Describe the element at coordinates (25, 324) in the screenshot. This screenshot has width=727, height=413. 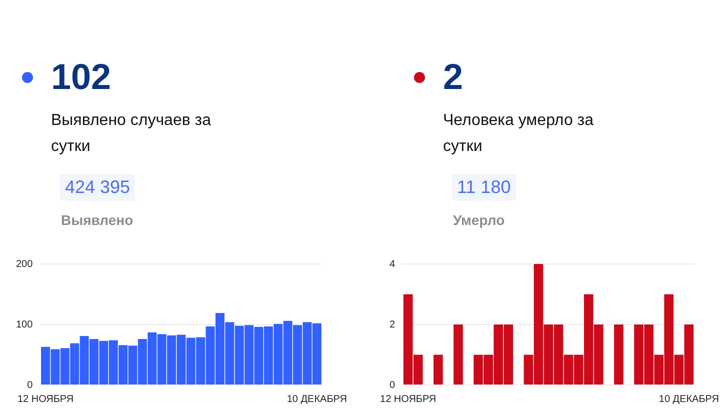
I see `y-tick-label: 100` at that location.